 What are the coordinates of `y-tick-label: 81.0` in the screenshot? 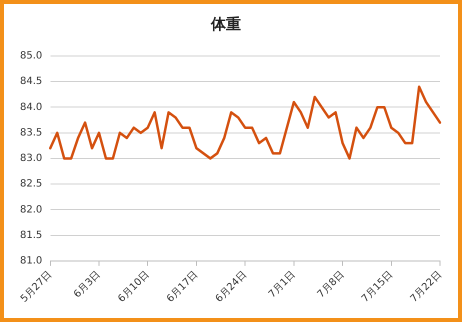 It's located at (31, 260).